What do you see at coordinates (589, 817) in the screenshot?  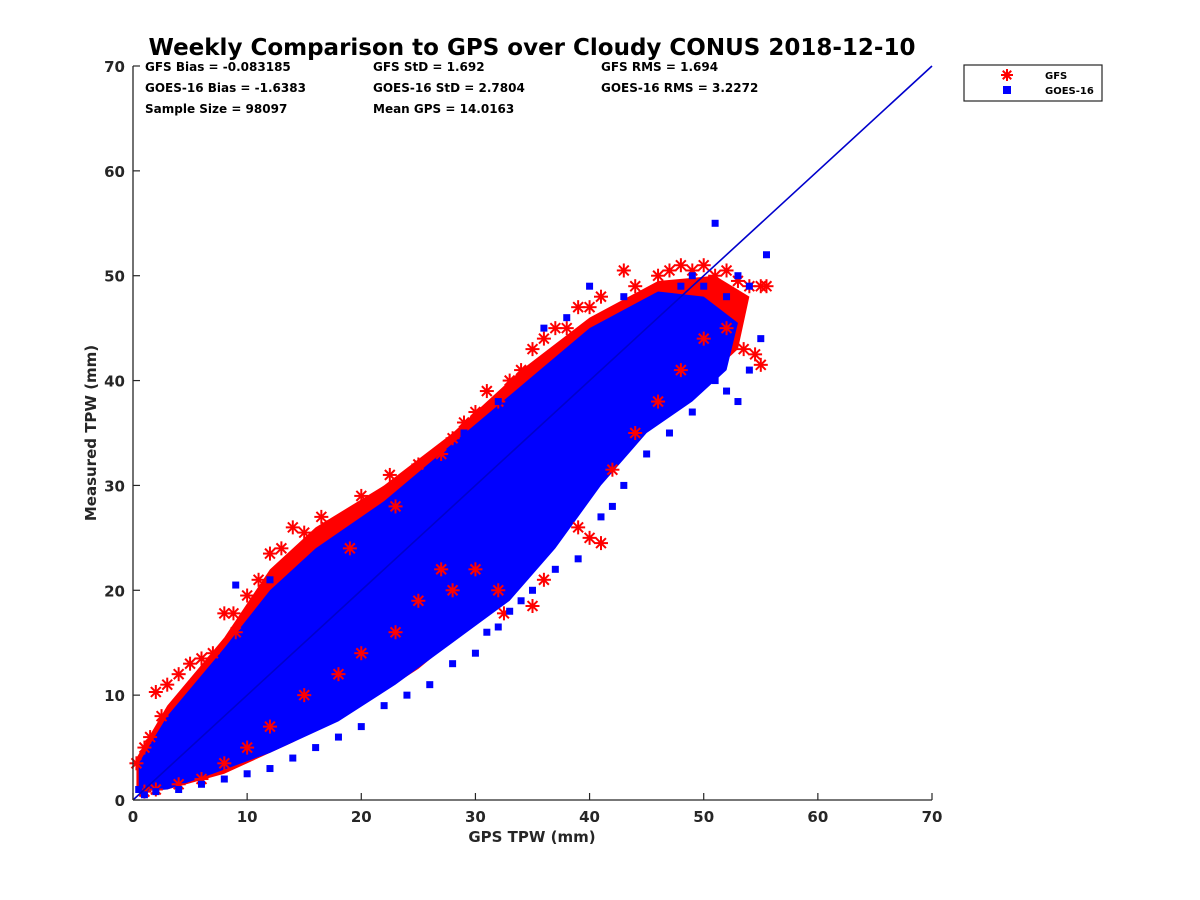 I see `x-tick-label: 40` at bounding box center [589, 817].